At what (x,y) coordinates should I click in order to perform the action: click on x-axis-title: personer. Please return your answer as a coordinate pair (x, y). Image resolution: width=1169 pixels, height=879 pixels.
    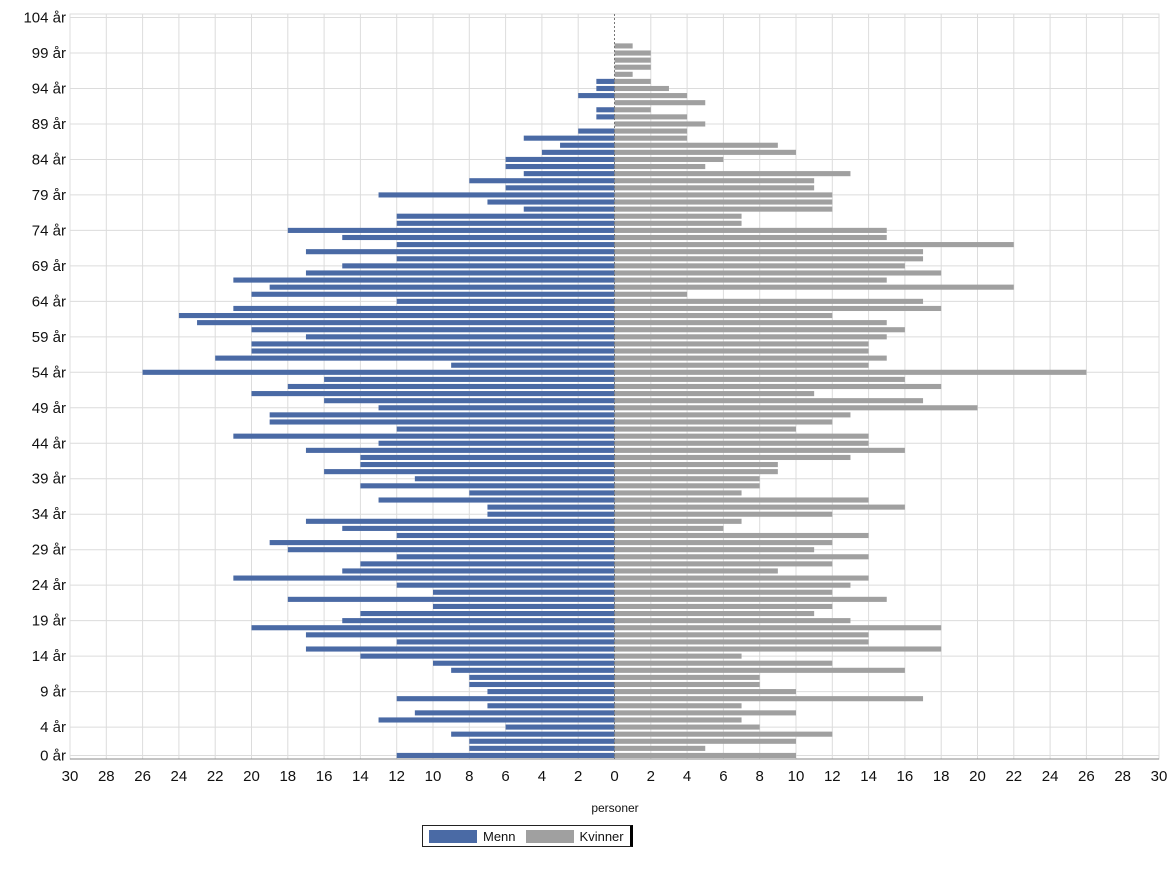
    Looking at the image, I should click on (614, 808).